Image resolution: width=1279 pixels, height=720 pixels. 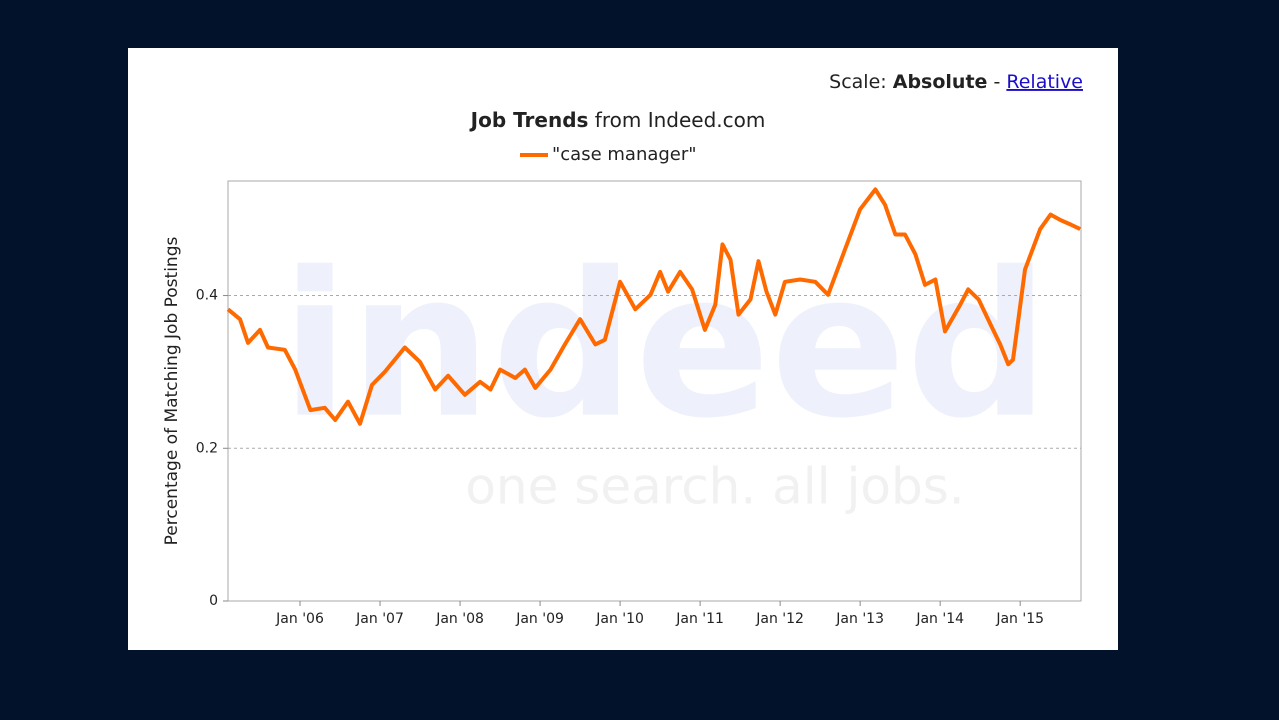 What do you see at coordinates (1019, 619) in the screenshot?
I see `x-tick-label: Jan '15` at bounding box center [1019, 619].